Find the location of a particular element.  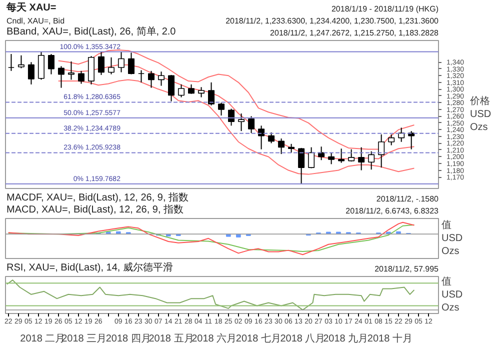

y-axis-title: 价格 USD Ozs is located at coordinates (480, 114).